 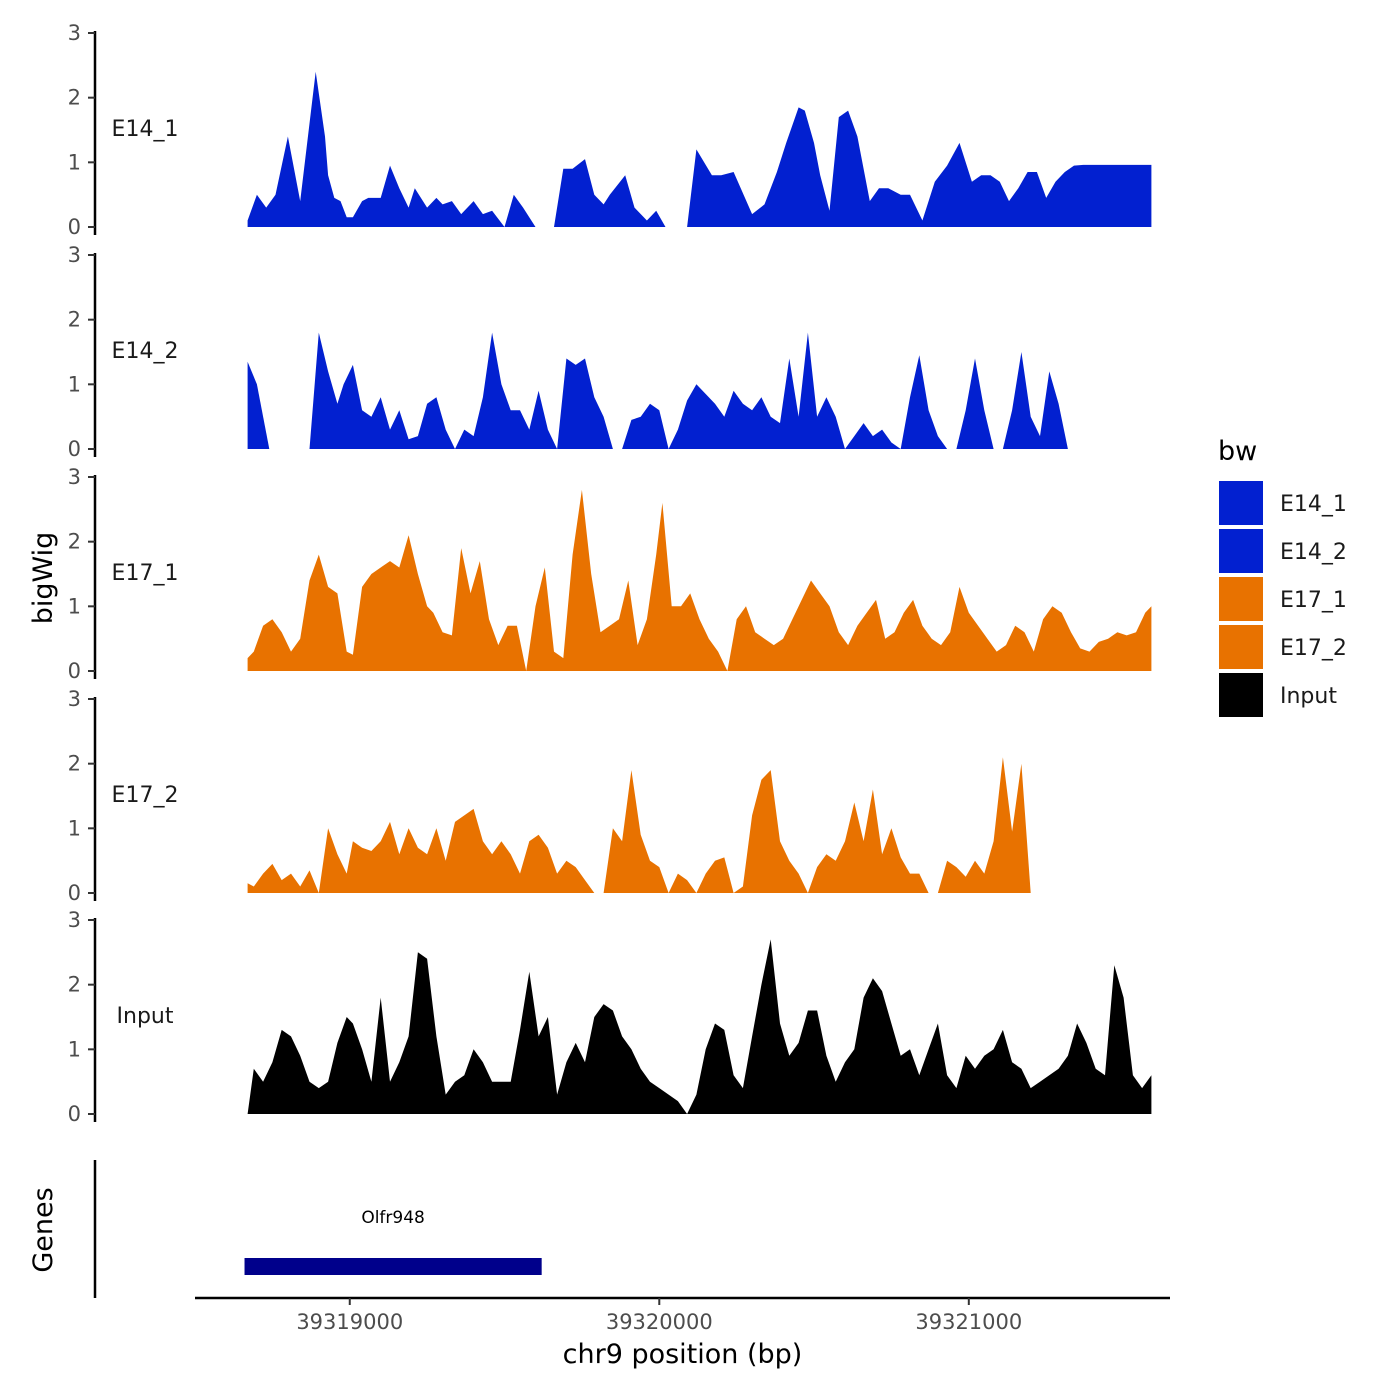 What do you see at coordinates (1313, 552) in the screenshot?
I see `legend-label-e14-2: E14_2` at bounding box center [1313, 552].